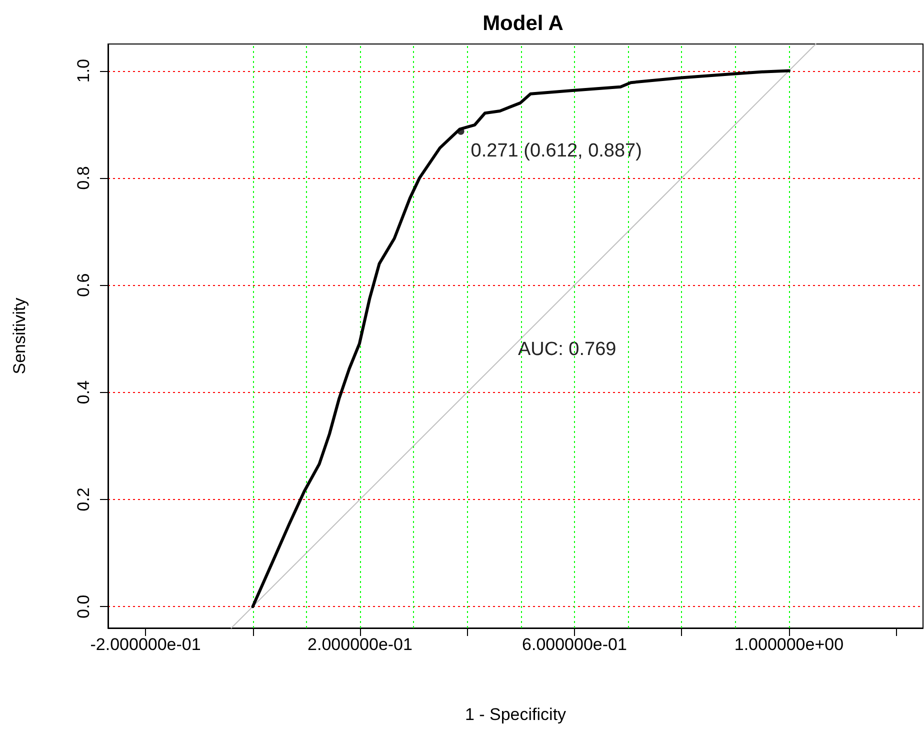 This screenshot has height=736, width=924. I want to click on y-tick-label: 0.8, so click(83, 178).